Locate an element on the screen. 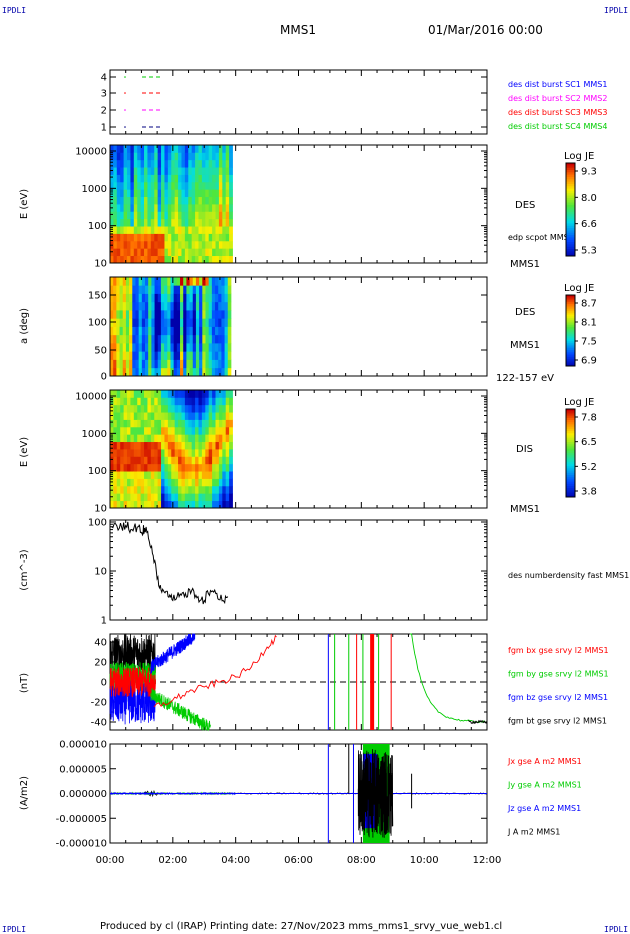  field-bx-burst is located at coordinates (372, 682).